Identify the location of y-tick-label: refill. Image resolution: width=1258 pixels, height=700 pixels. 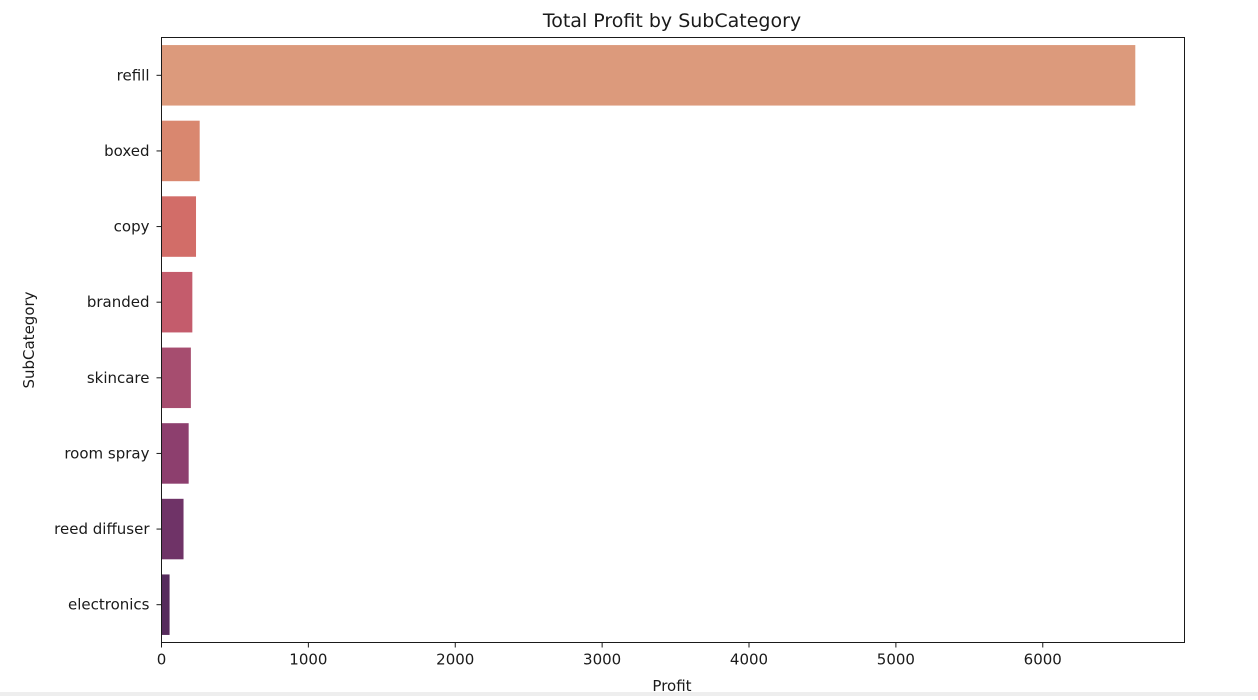
(133, 75).